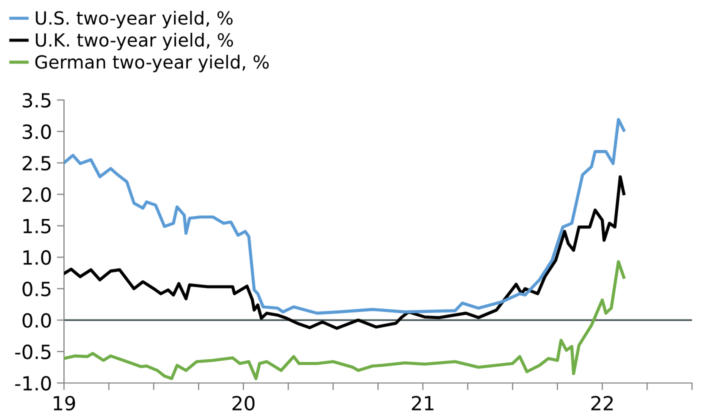  What do you see at coordinates (152, 63) in the screenshot?
I see `legend-label: German two-year yield, %` at bounding box center [152, 63].